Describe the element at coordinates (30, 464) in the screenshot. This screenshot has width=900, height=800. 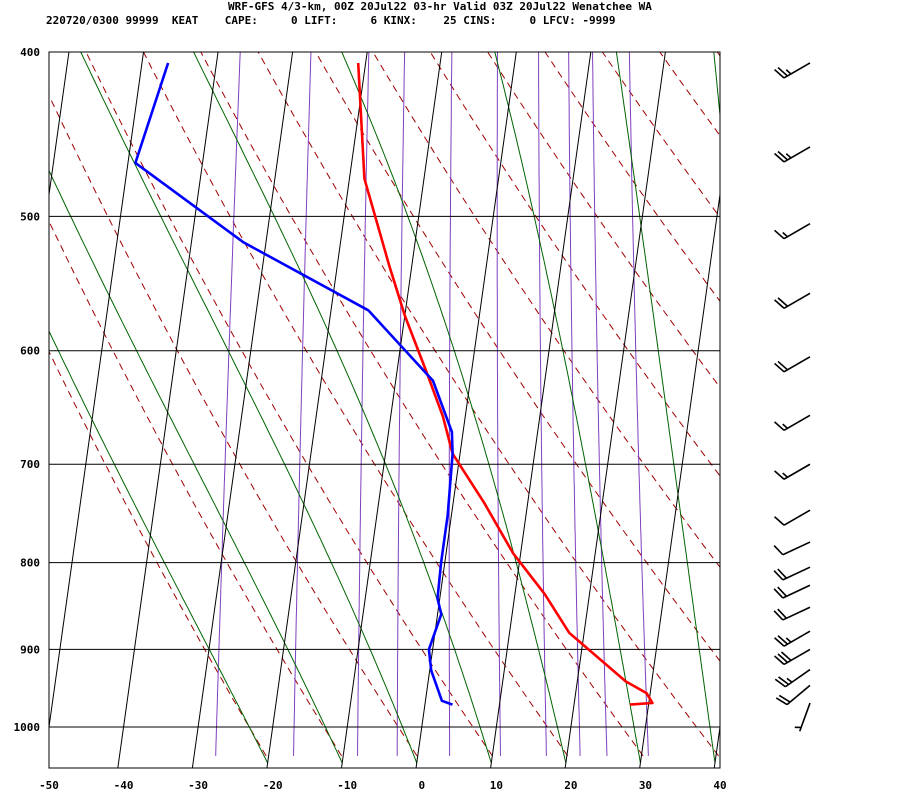
I see `y-tick-label: 700` at that location.